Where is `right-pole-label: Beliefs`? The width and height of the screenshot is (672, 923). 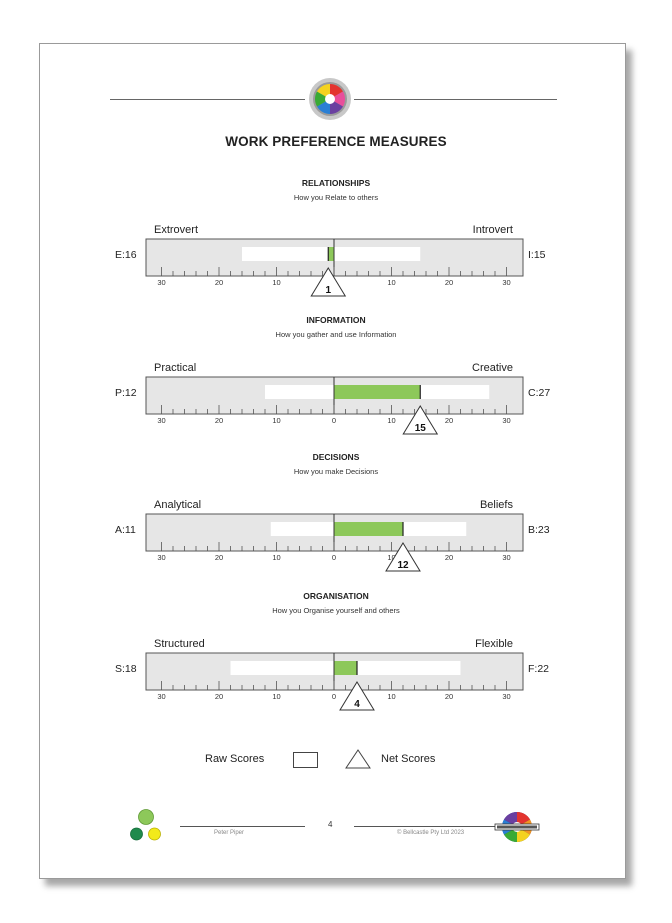
right-pole-label: Beliefs is located at coordinates (496, 505).